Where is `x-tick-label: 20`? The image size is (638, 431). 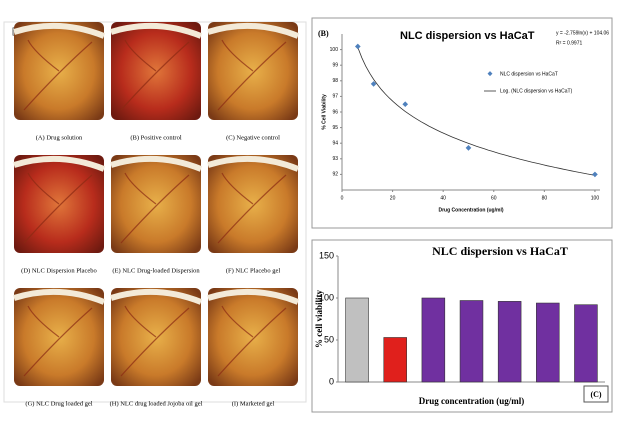 x-tick-label: 20 is located at coordinates (393, 198).